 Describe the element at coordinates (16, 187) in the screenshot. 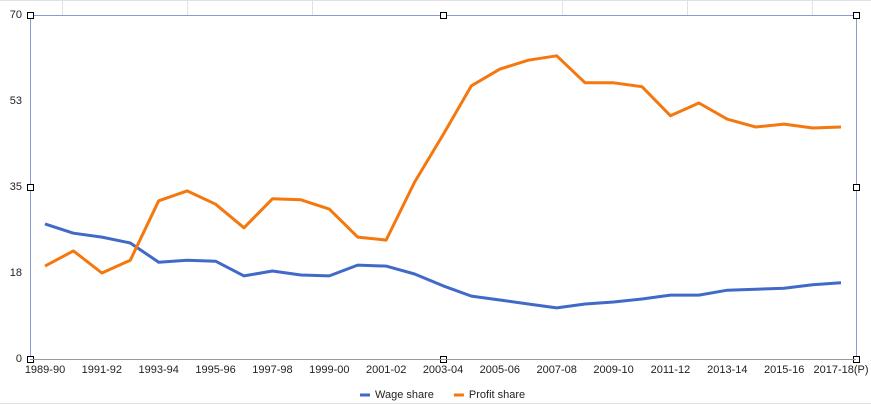

I see `y-tick-label: 35` at that location.